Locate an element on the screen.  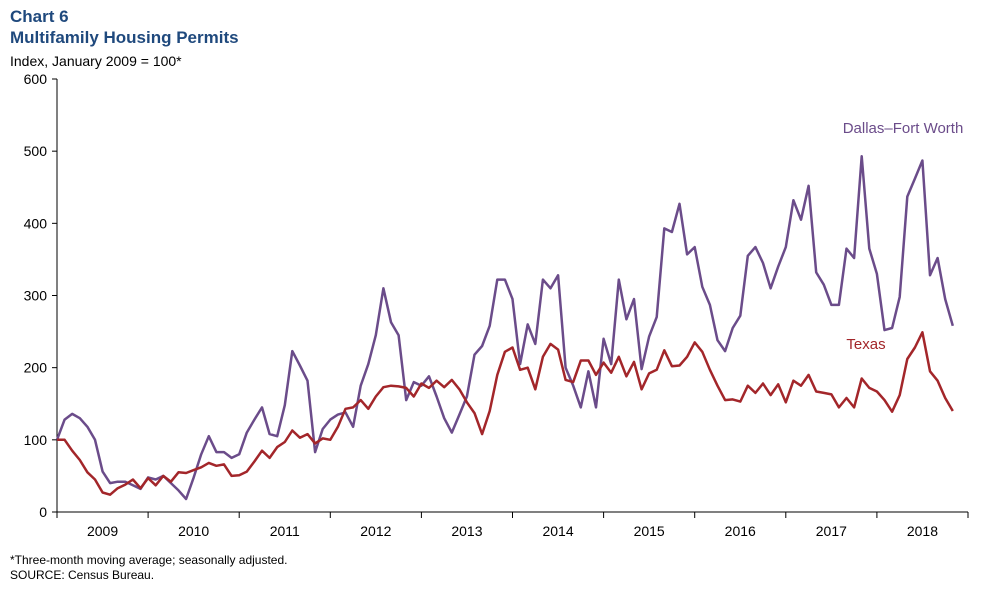
y-tick-label: 0 is located at coordinates (43, 512).